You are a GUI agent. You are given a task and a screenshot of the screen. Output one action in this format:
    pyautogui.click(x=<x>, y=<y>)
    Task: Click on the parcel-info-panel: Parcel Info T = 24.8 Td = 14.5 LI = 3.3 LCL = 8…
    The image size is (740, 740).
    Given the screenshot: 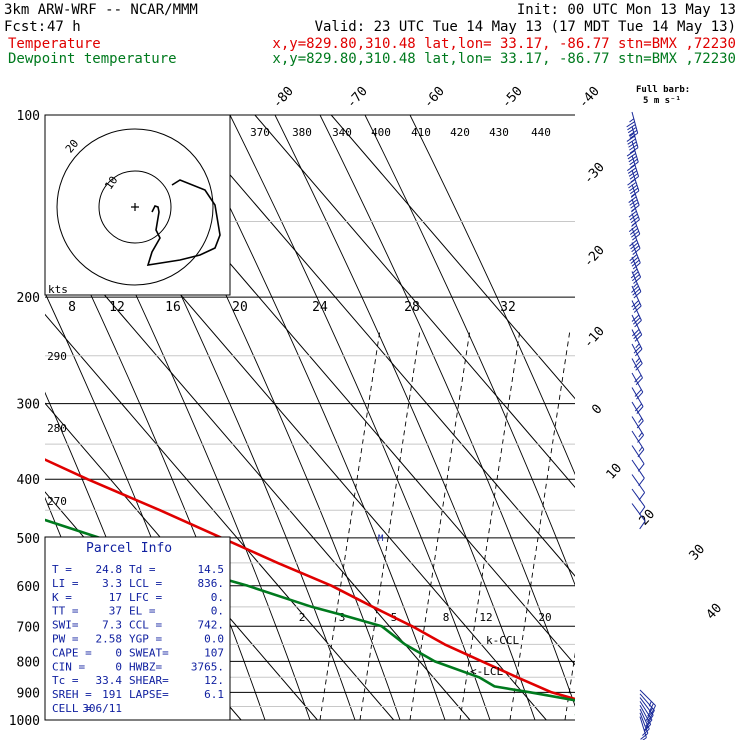 What is the action you would take?
    pyautogui.click(x=137, y=628)
    